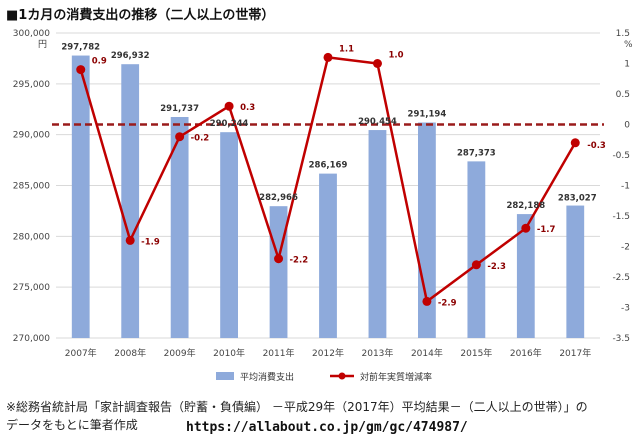 This screenshot has height=438, width=640. What do you see at coordinates (99, 62) in the screenshot?
I see `line-value-label: 0.9` at bounding box center [99, 62].